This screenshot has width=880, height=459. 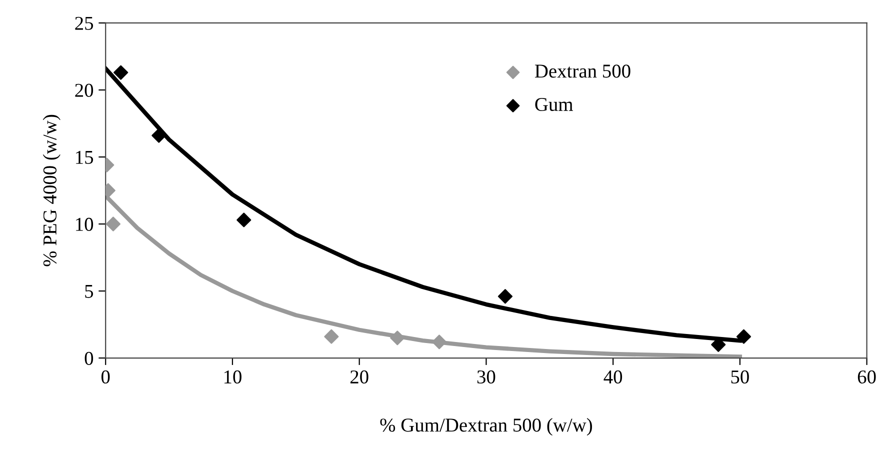 What do you see at coordinates (554, 105) in the screenshot?
I see `legend-label: Gum` at bounding box center [554, 105].